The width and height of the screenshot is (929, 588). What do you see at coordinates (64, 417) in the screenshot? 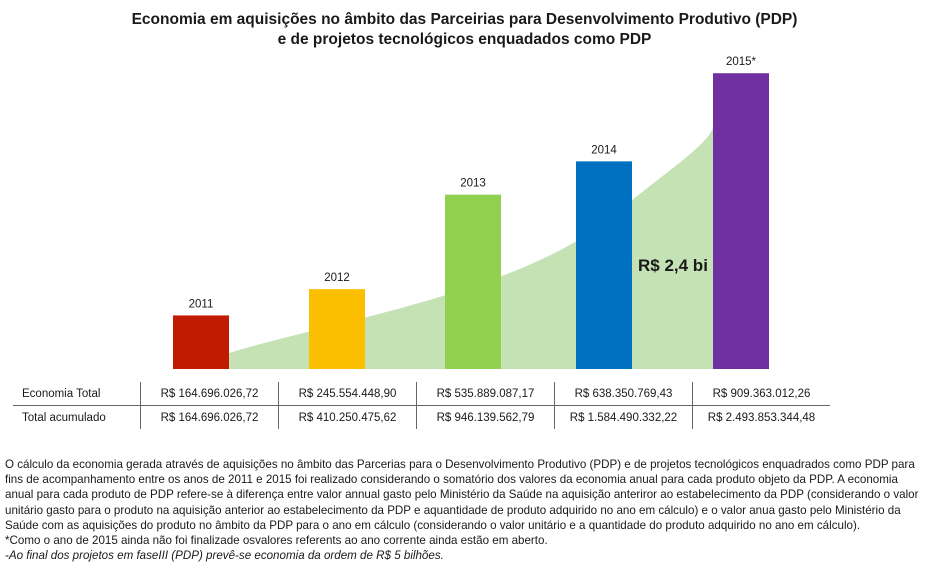
I see `row-label: Total acumulado` at bounding box center [64, 417].